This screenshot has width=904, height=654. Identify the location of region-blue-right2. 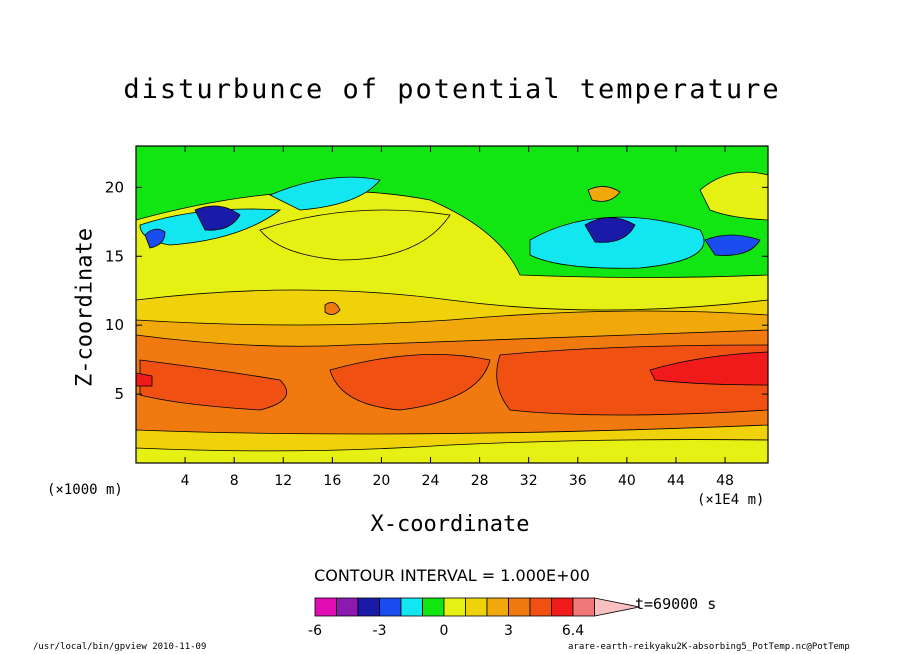
(732, 245).